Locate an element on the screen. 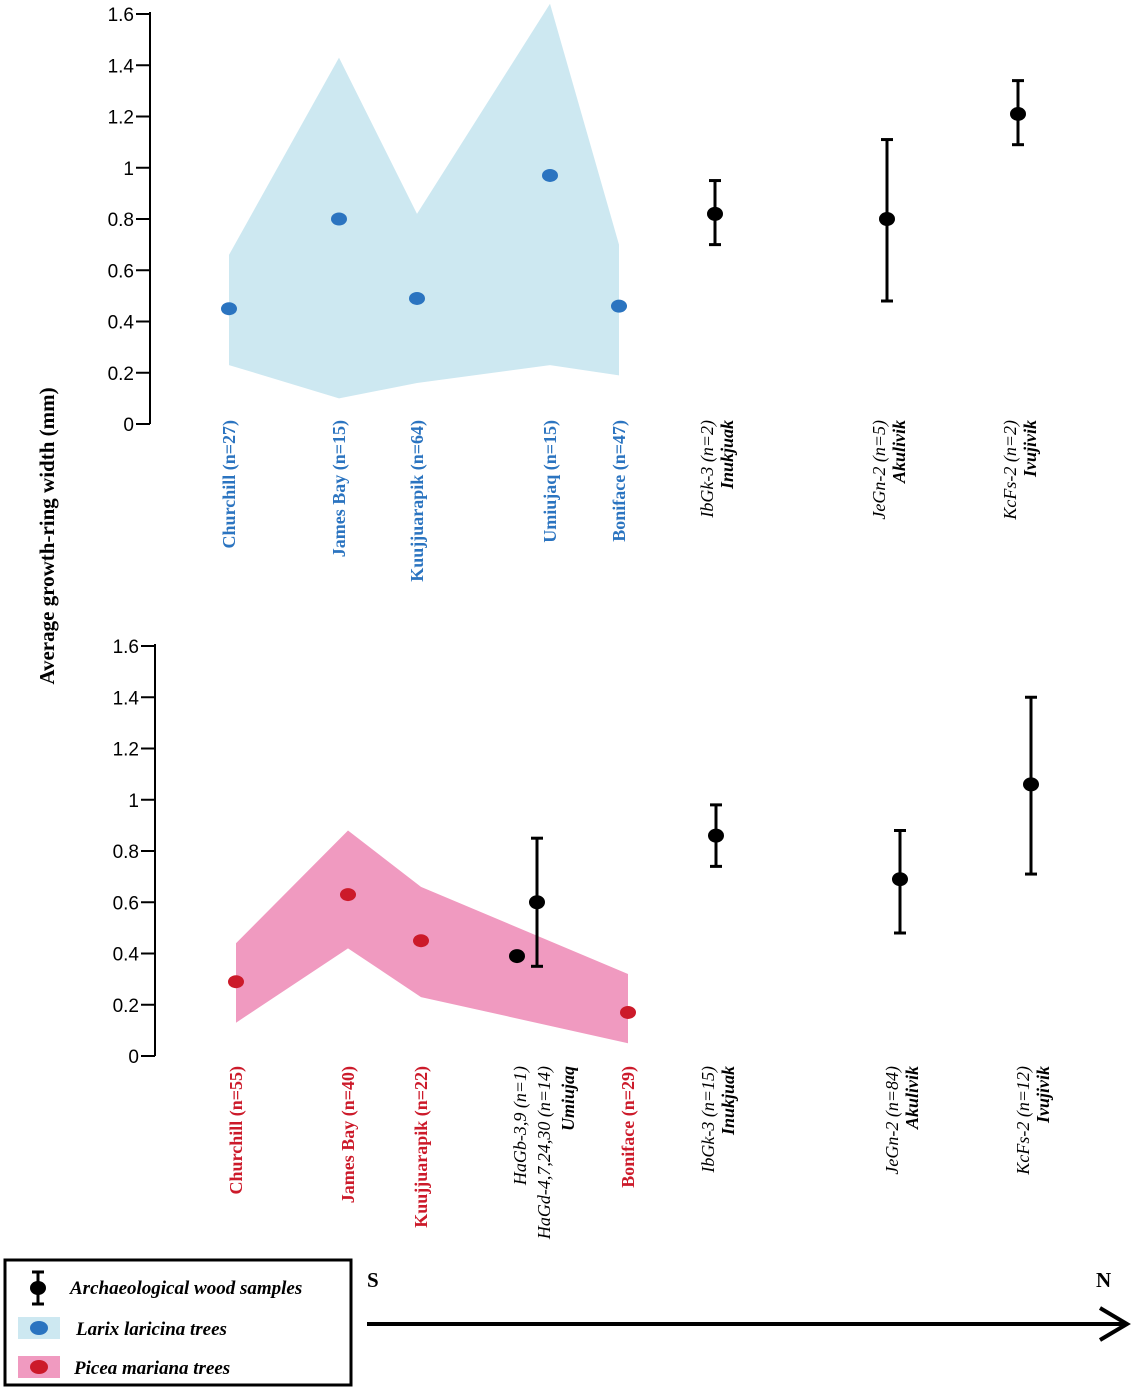 This screenshot has height=1387, width=1136. legend-picea-label: Picea mariana trees is located at coordinates (151, 1368).